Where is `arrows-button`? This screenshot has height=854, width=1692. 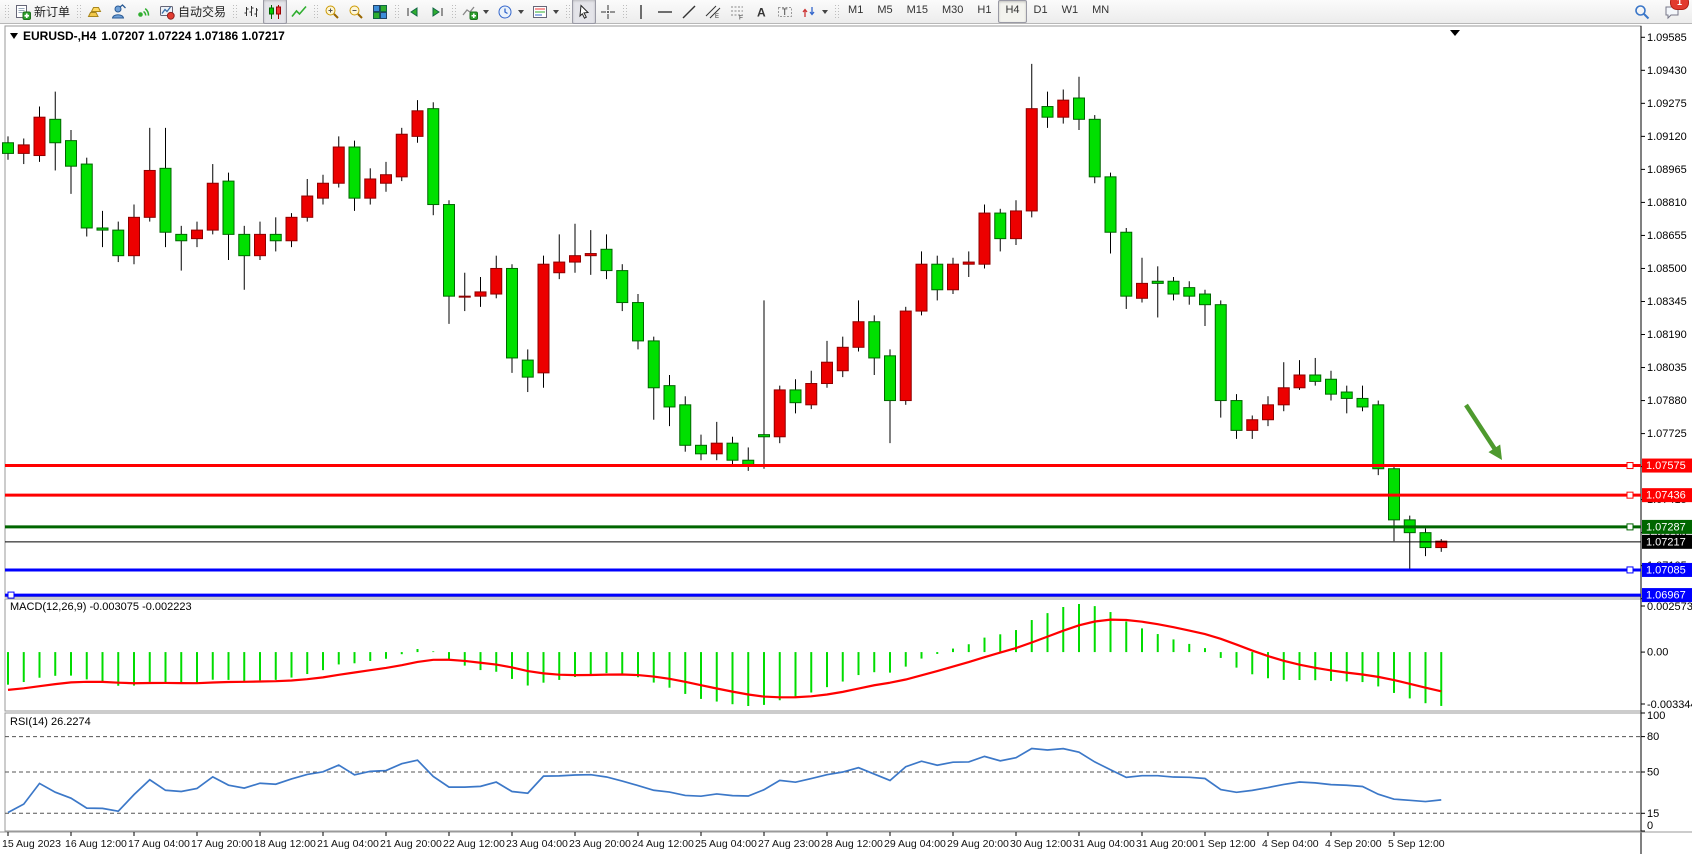 arrows-button is located at coordinates (814, 12).